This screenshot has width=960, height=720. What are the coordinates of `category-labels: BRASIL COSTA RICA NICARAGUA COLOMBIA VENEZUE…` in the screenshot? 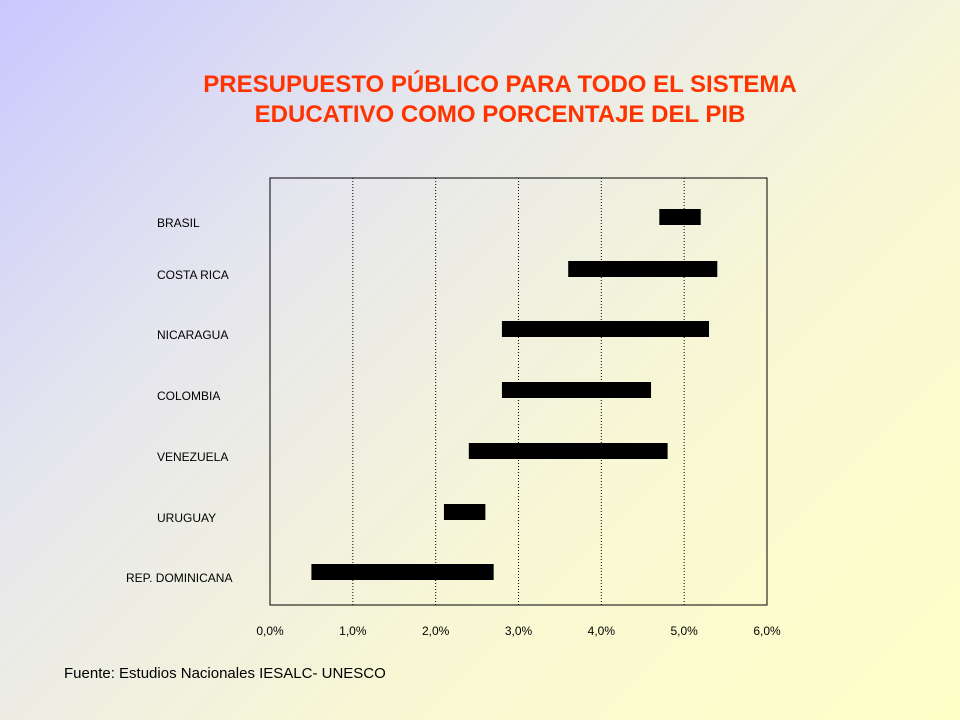 It's located at (179, 400).